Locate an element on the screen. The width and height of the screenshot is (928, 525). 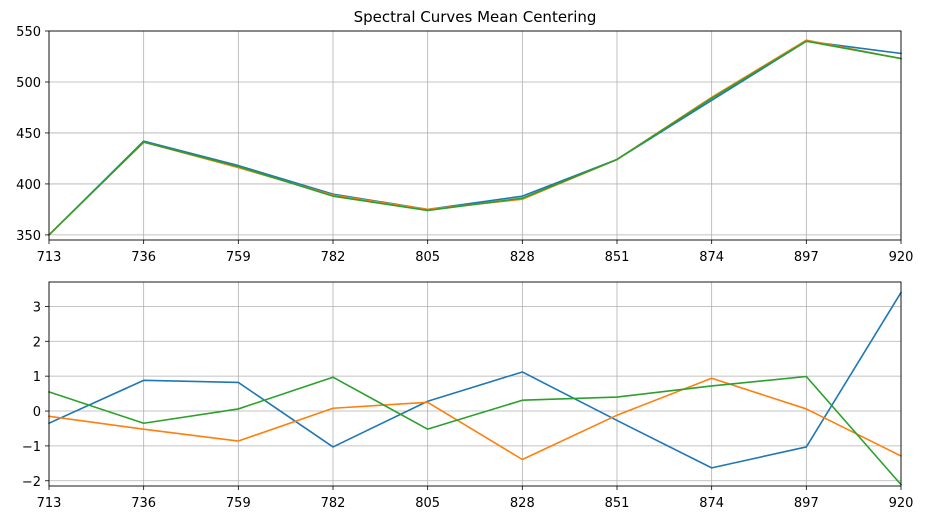
y-tick-label: 3 is located at coordinates (37, 307).